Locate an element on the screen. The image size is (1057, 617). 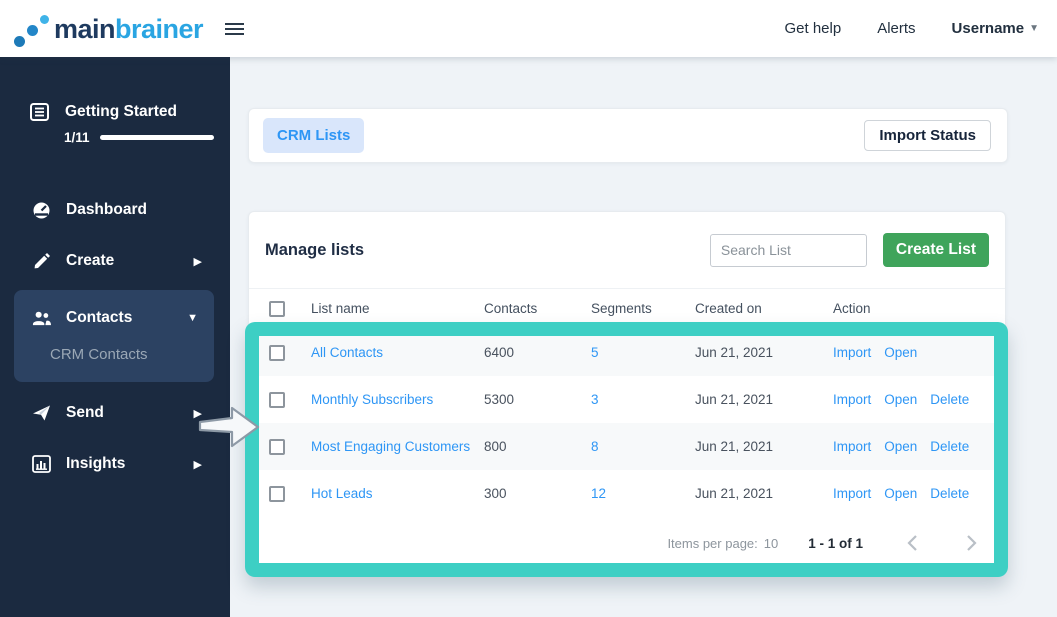
mainbrainer-logo: mainbrainer is located at coordinates (108, 29).